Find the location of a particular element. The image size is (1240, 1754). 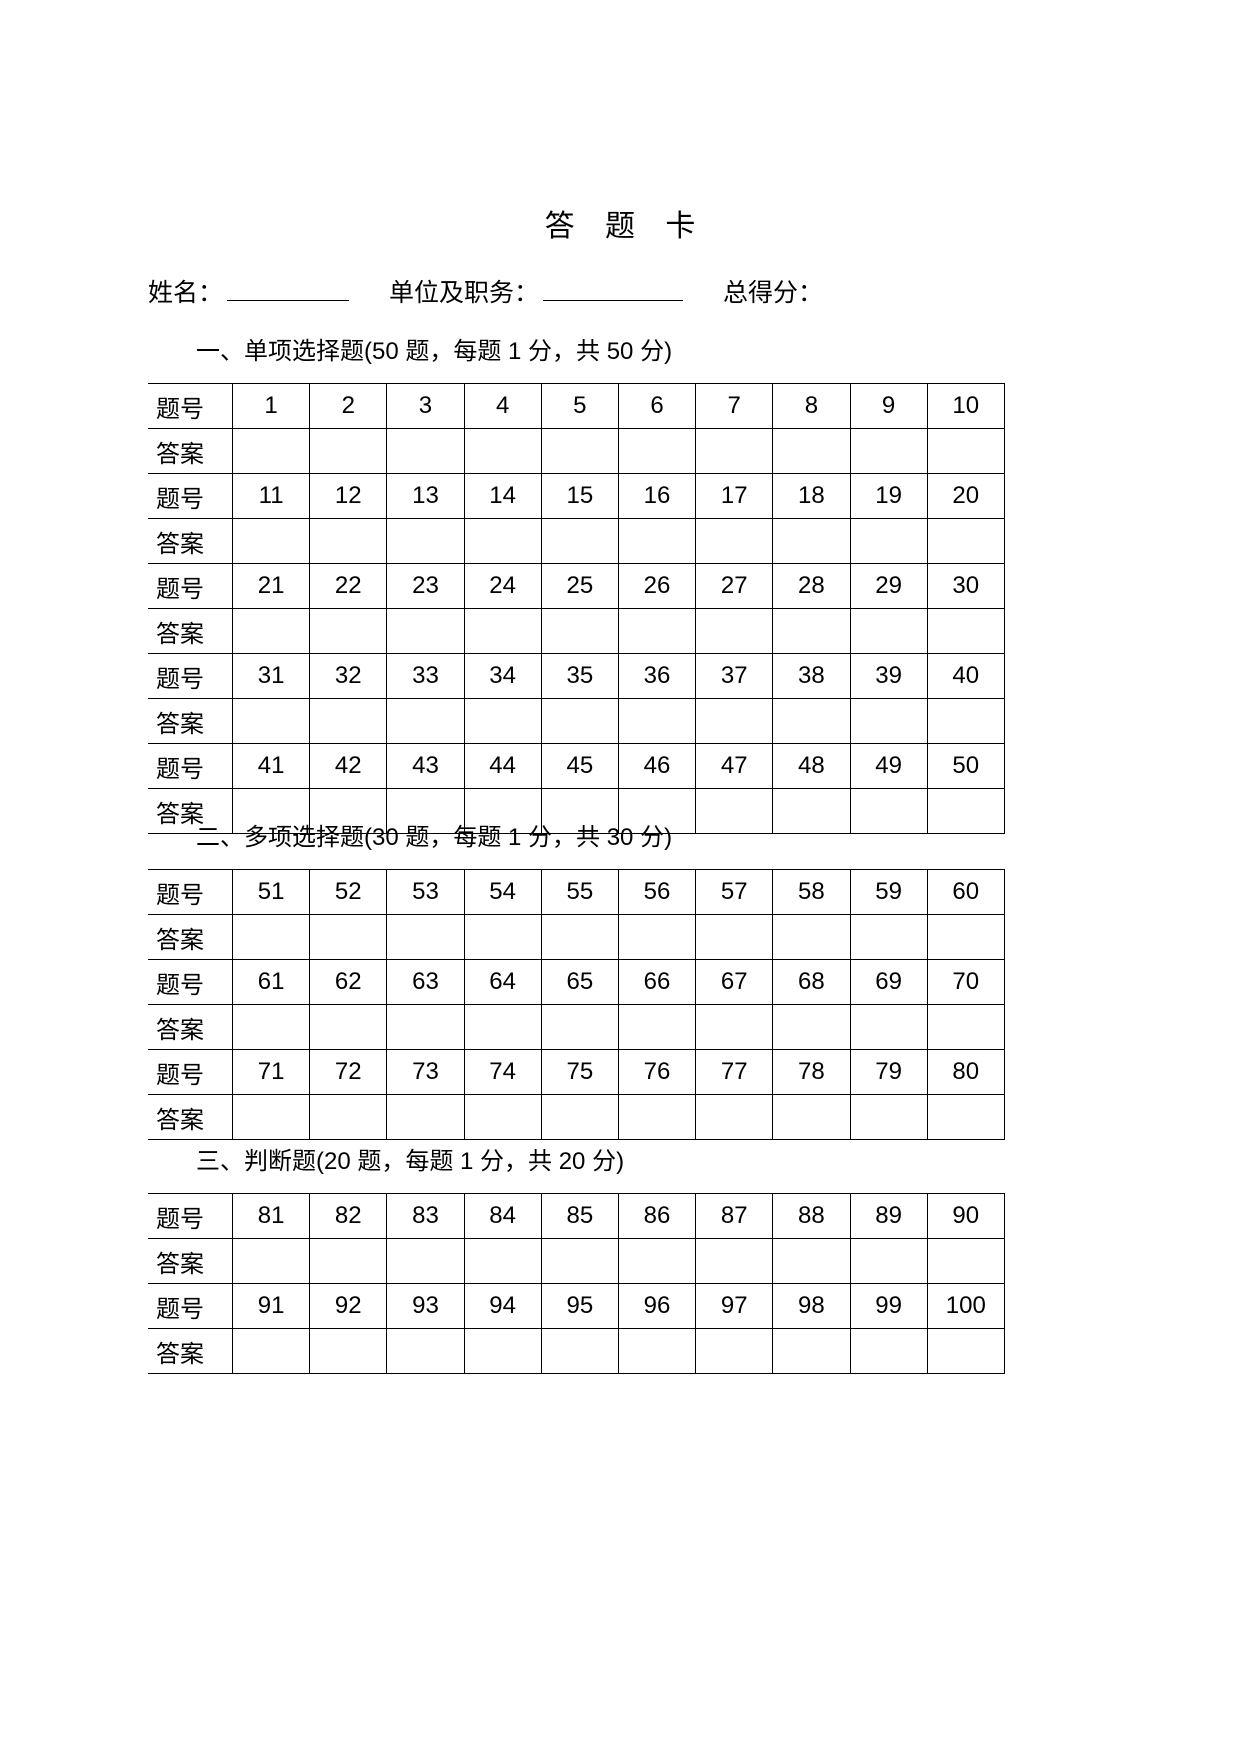

name-input-blank is located at coordinates (288, 290).